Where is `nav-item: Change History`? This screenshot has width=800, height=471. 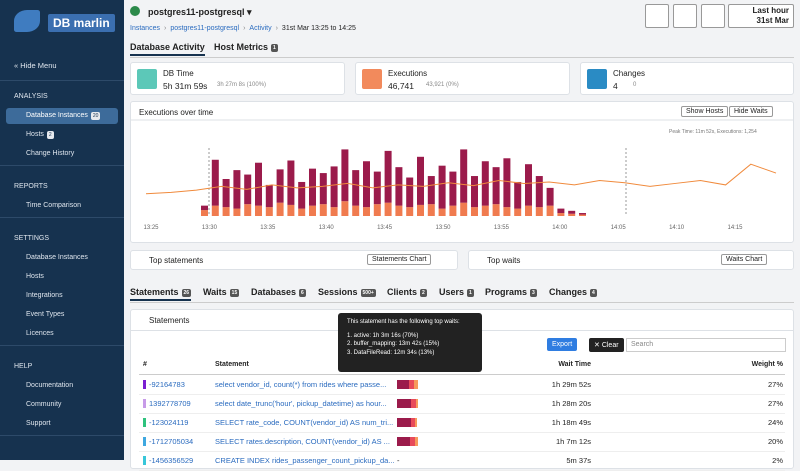
nav-item: Change History is located at coordinates (62, 154).